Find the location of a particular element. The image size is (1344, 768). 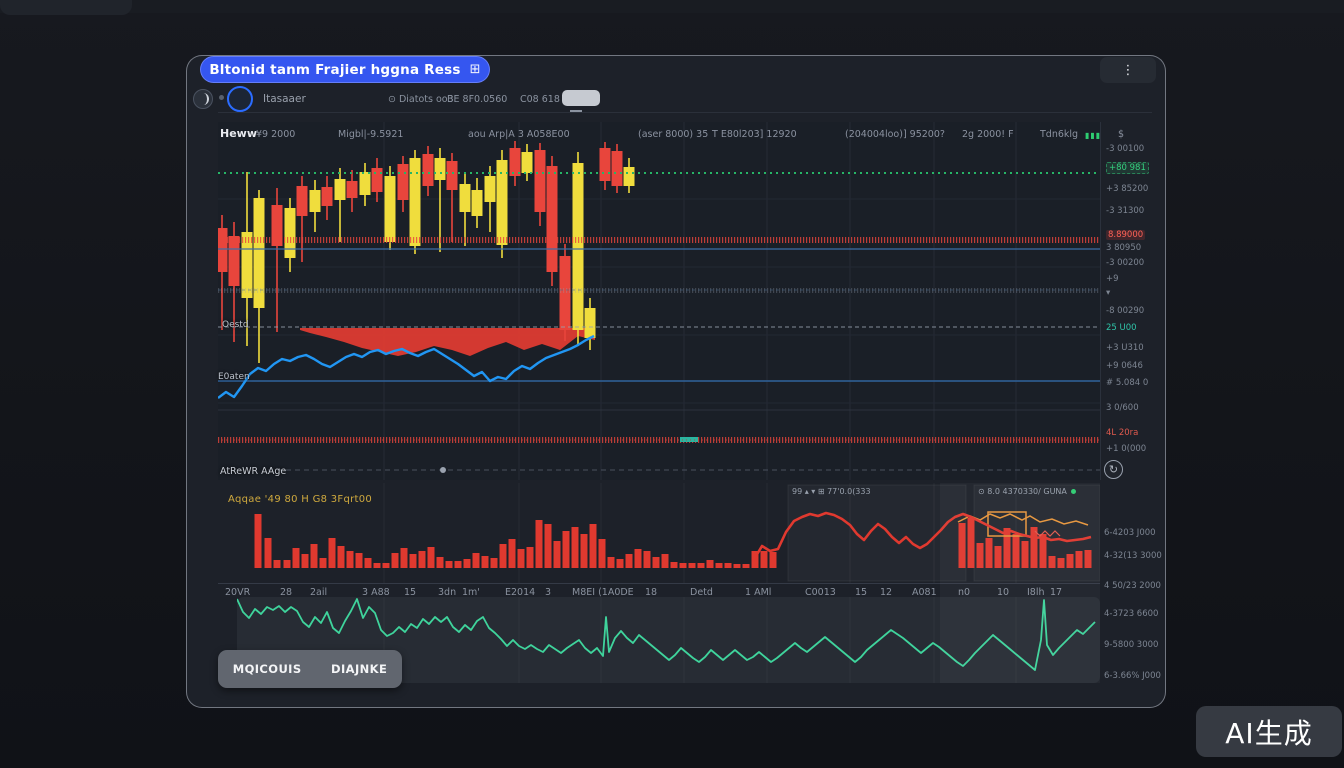

price-axis-label: -3 00200 is located at coordinates (1125, 263).